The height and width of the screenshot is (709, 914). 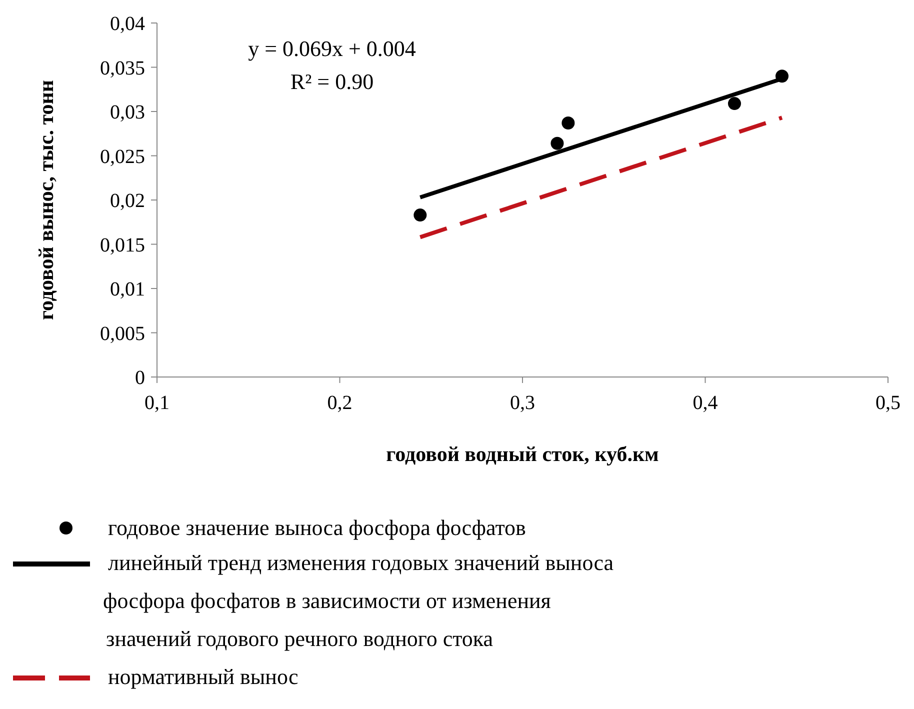 I want to click on y-tick-label: 0,035, so click(x=122, y=68).